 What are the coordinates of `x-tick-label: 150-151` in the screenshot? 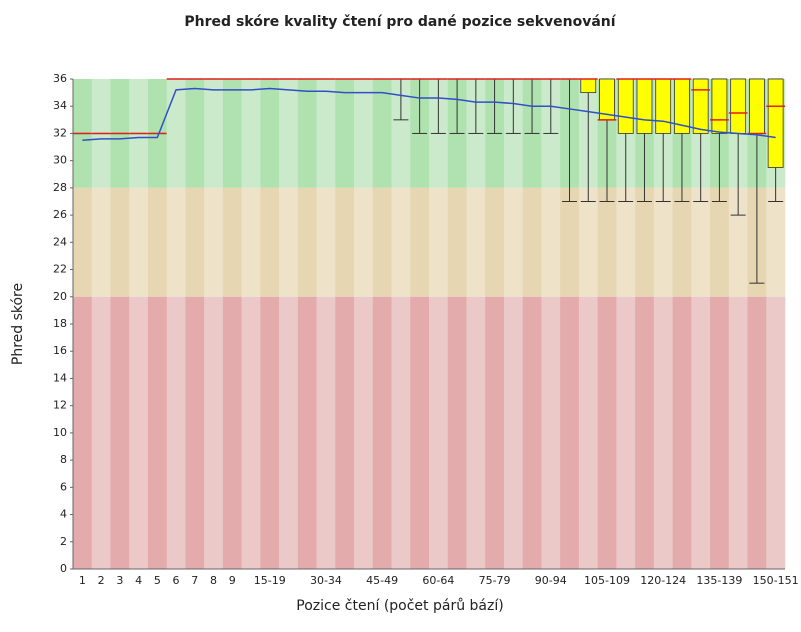 It's located at (776, 580).